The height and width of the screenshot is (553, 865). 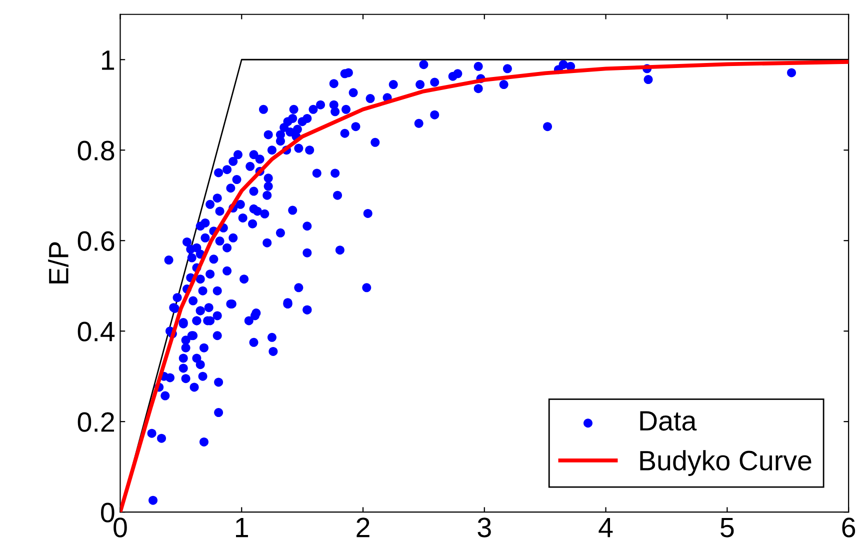 What do you see at coordinates (668, 421) in the screenshot?
I see `legend-label: Data` at bounding box center [668, 421].